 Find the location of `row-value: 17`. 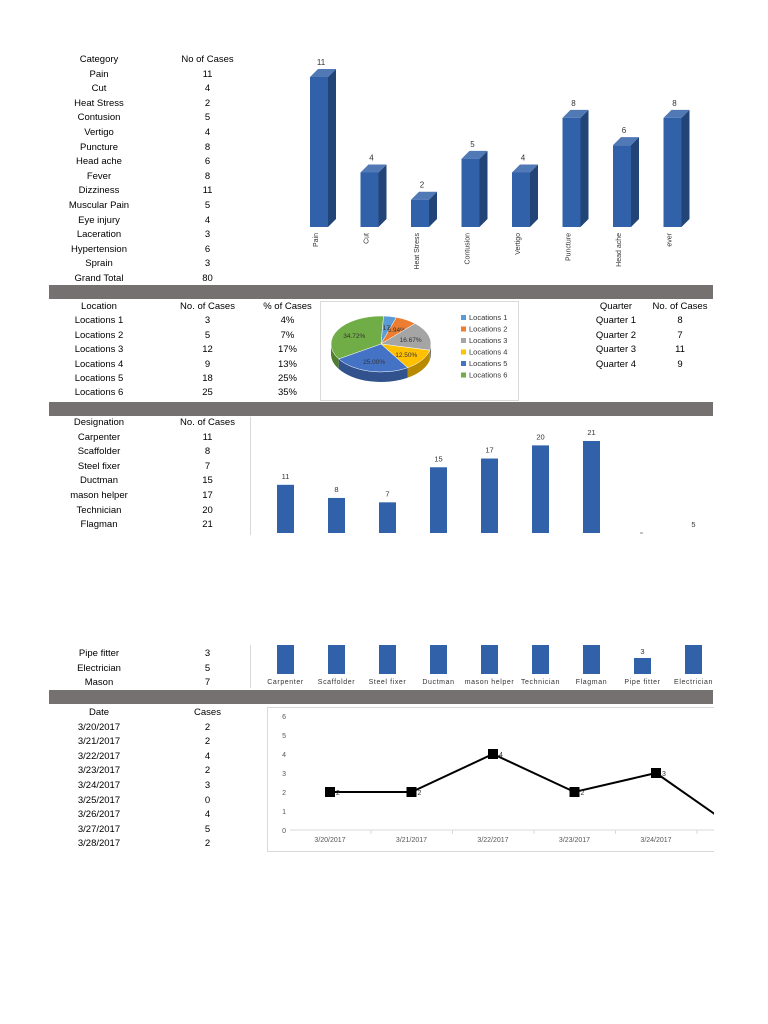

row-value: 17 is located at coordinates (207, 495).